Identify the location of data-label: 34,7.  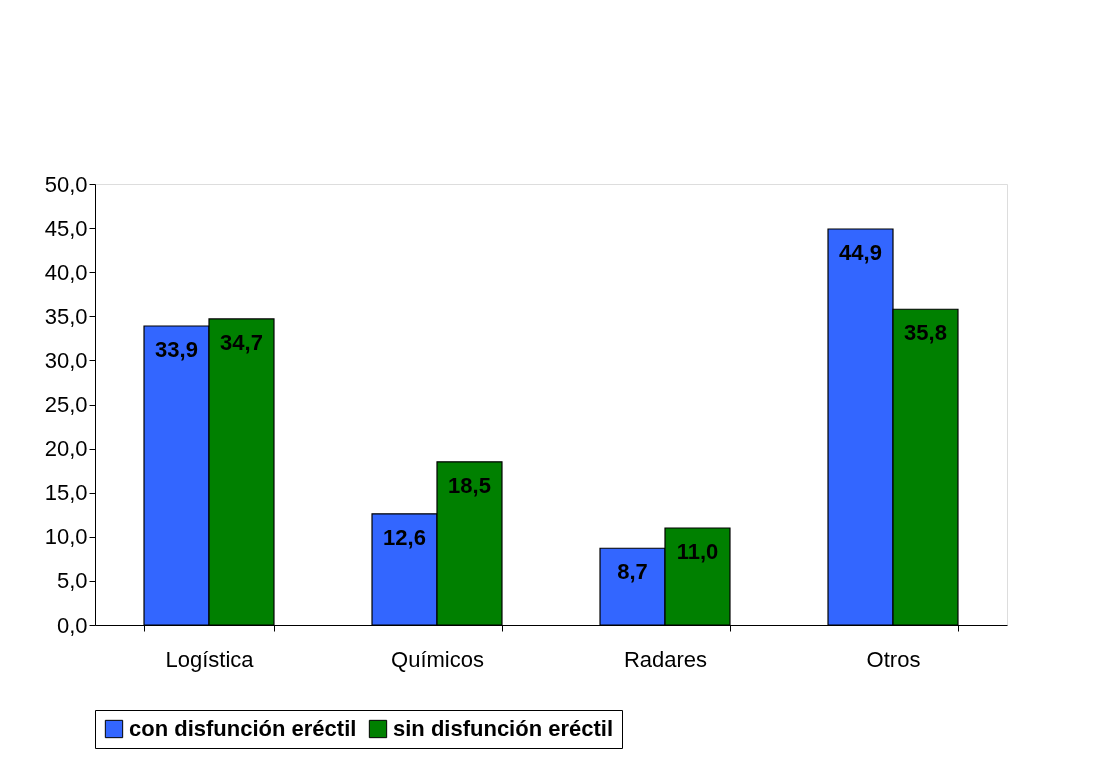
(241, 342).